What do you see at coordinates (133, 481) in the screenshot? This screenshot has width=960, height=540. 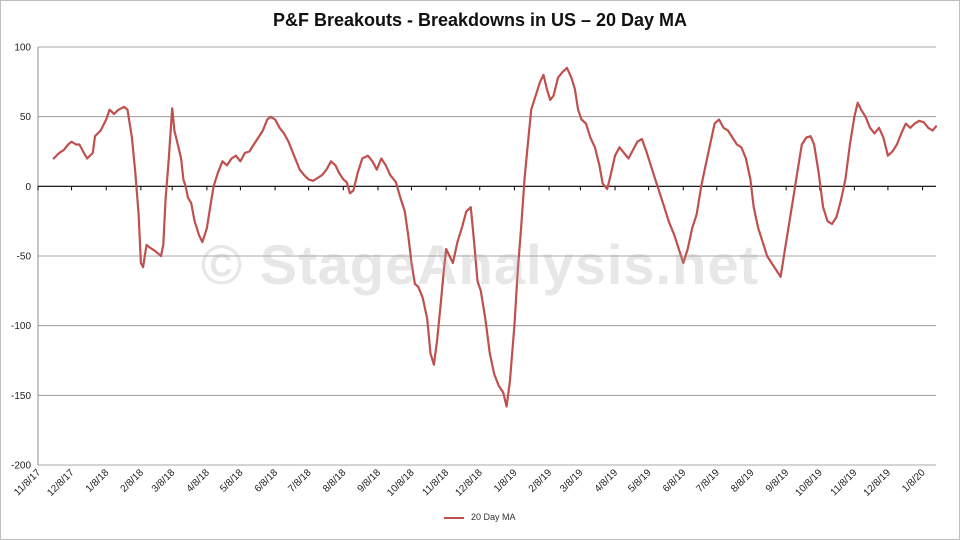 I see `x-tick-label: 2/8/18` at bounding box center [133, 481].